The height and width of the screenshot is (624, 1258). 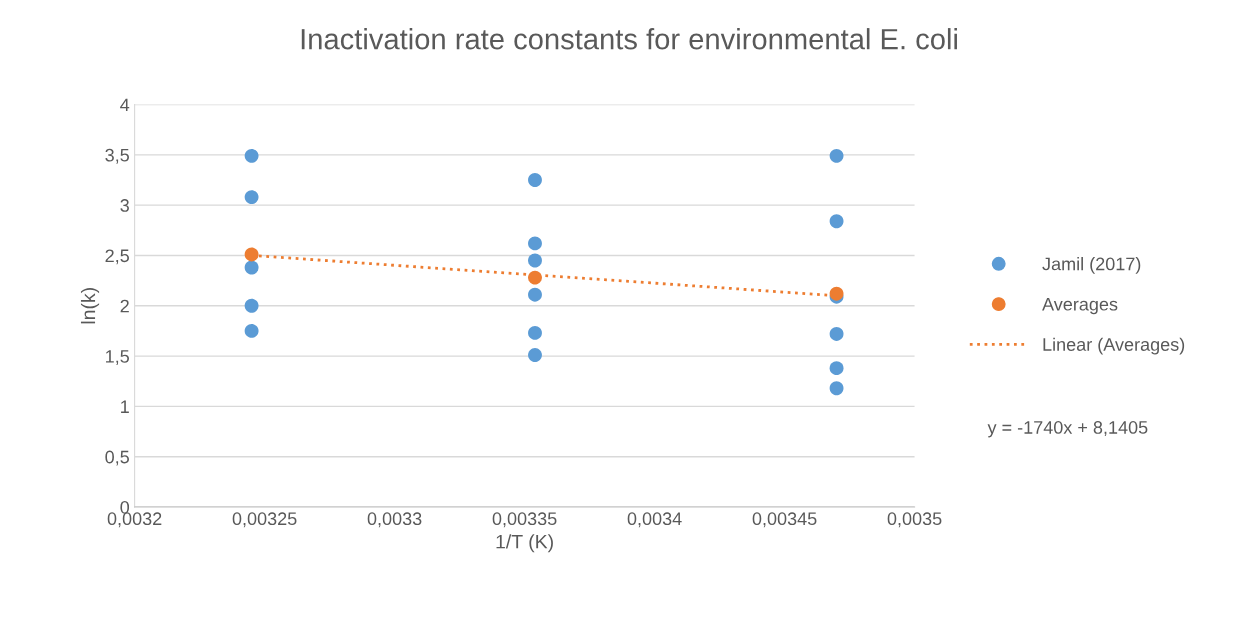 I want to click on y-tick-label: 1, so click(x=125, y=406).